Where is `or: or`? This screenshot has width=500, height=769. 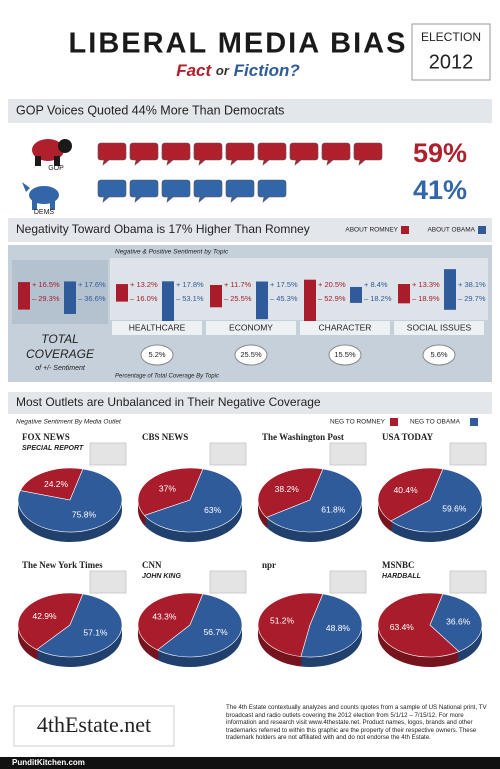 or: or is located at coordinates (223, 70).